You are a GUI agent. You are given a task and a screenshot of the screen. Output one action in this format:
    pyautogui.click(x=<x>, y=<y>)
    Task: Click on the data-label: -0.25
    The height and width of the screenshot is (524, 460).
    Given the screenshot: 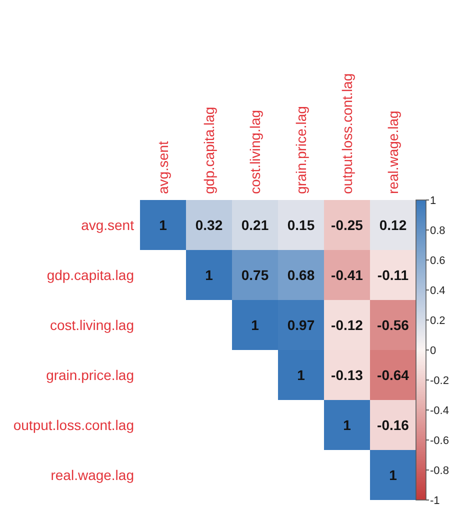 What is the action you would take?
    pyautogui.click(x=347, y=224)
    